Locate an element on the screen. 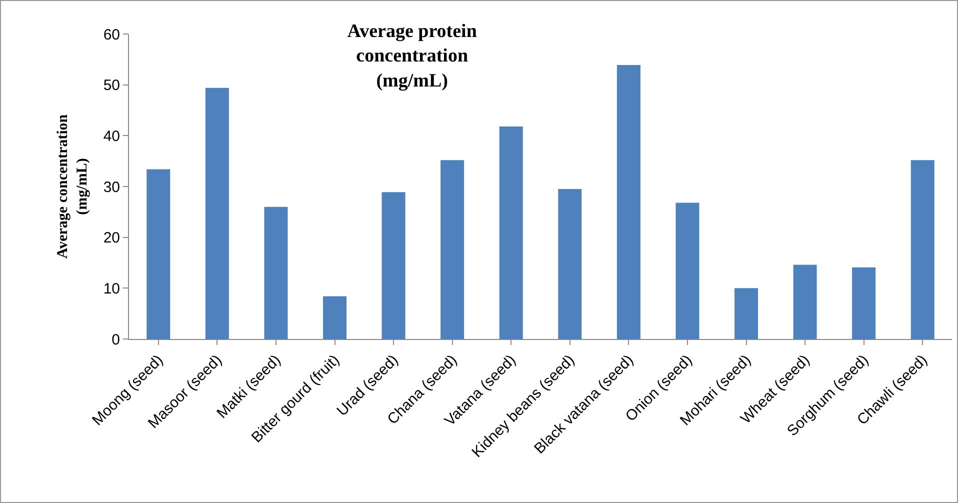  y-tick-label: 20 is located at coordinates (111, 238).